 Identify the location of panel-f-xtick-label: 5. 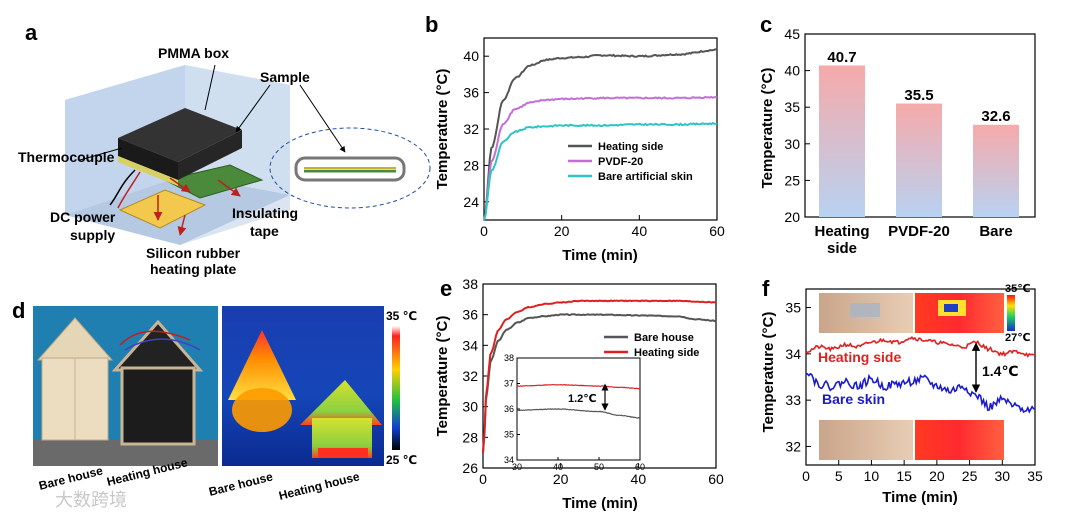
(839, 476).